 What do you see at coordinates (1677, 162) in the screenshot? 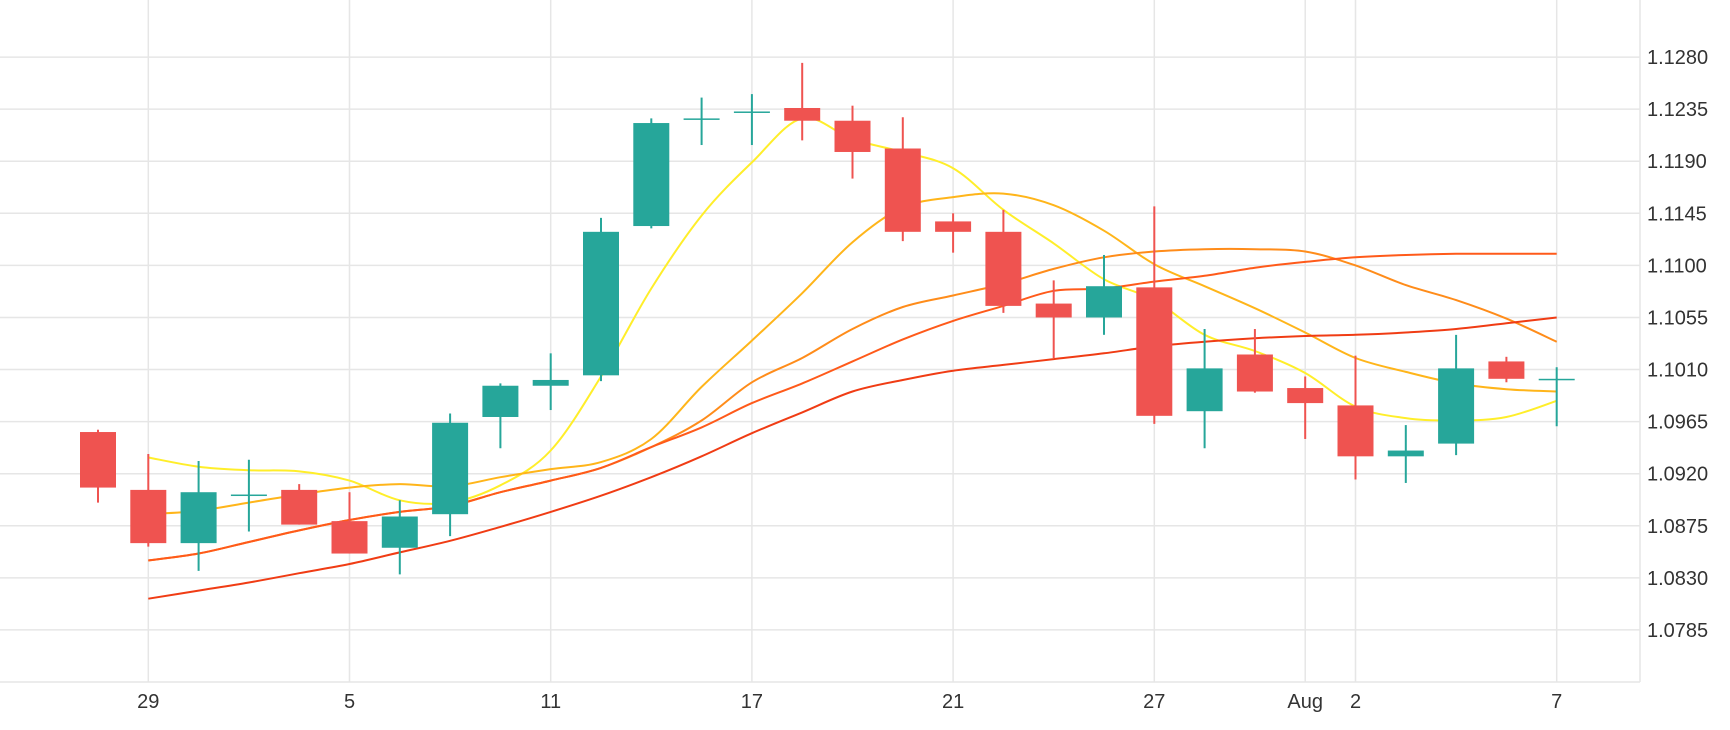
I see `y-tick-label: 1.1190` at bounding box center [1677, 162].